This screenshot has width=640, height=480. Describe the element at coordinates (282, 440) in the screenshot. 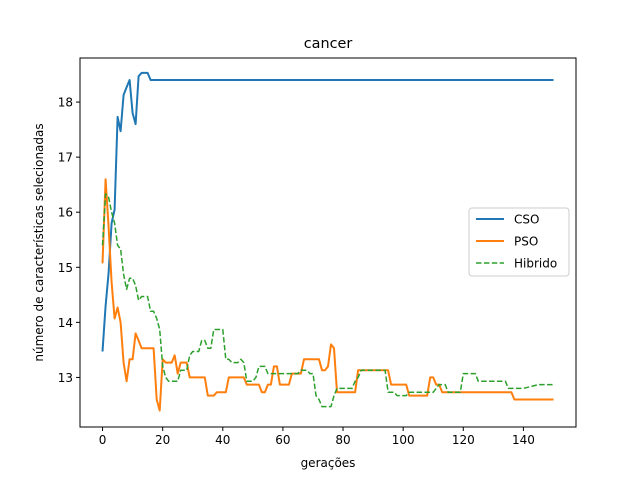

I see `x-tick-label: 60` at that location.